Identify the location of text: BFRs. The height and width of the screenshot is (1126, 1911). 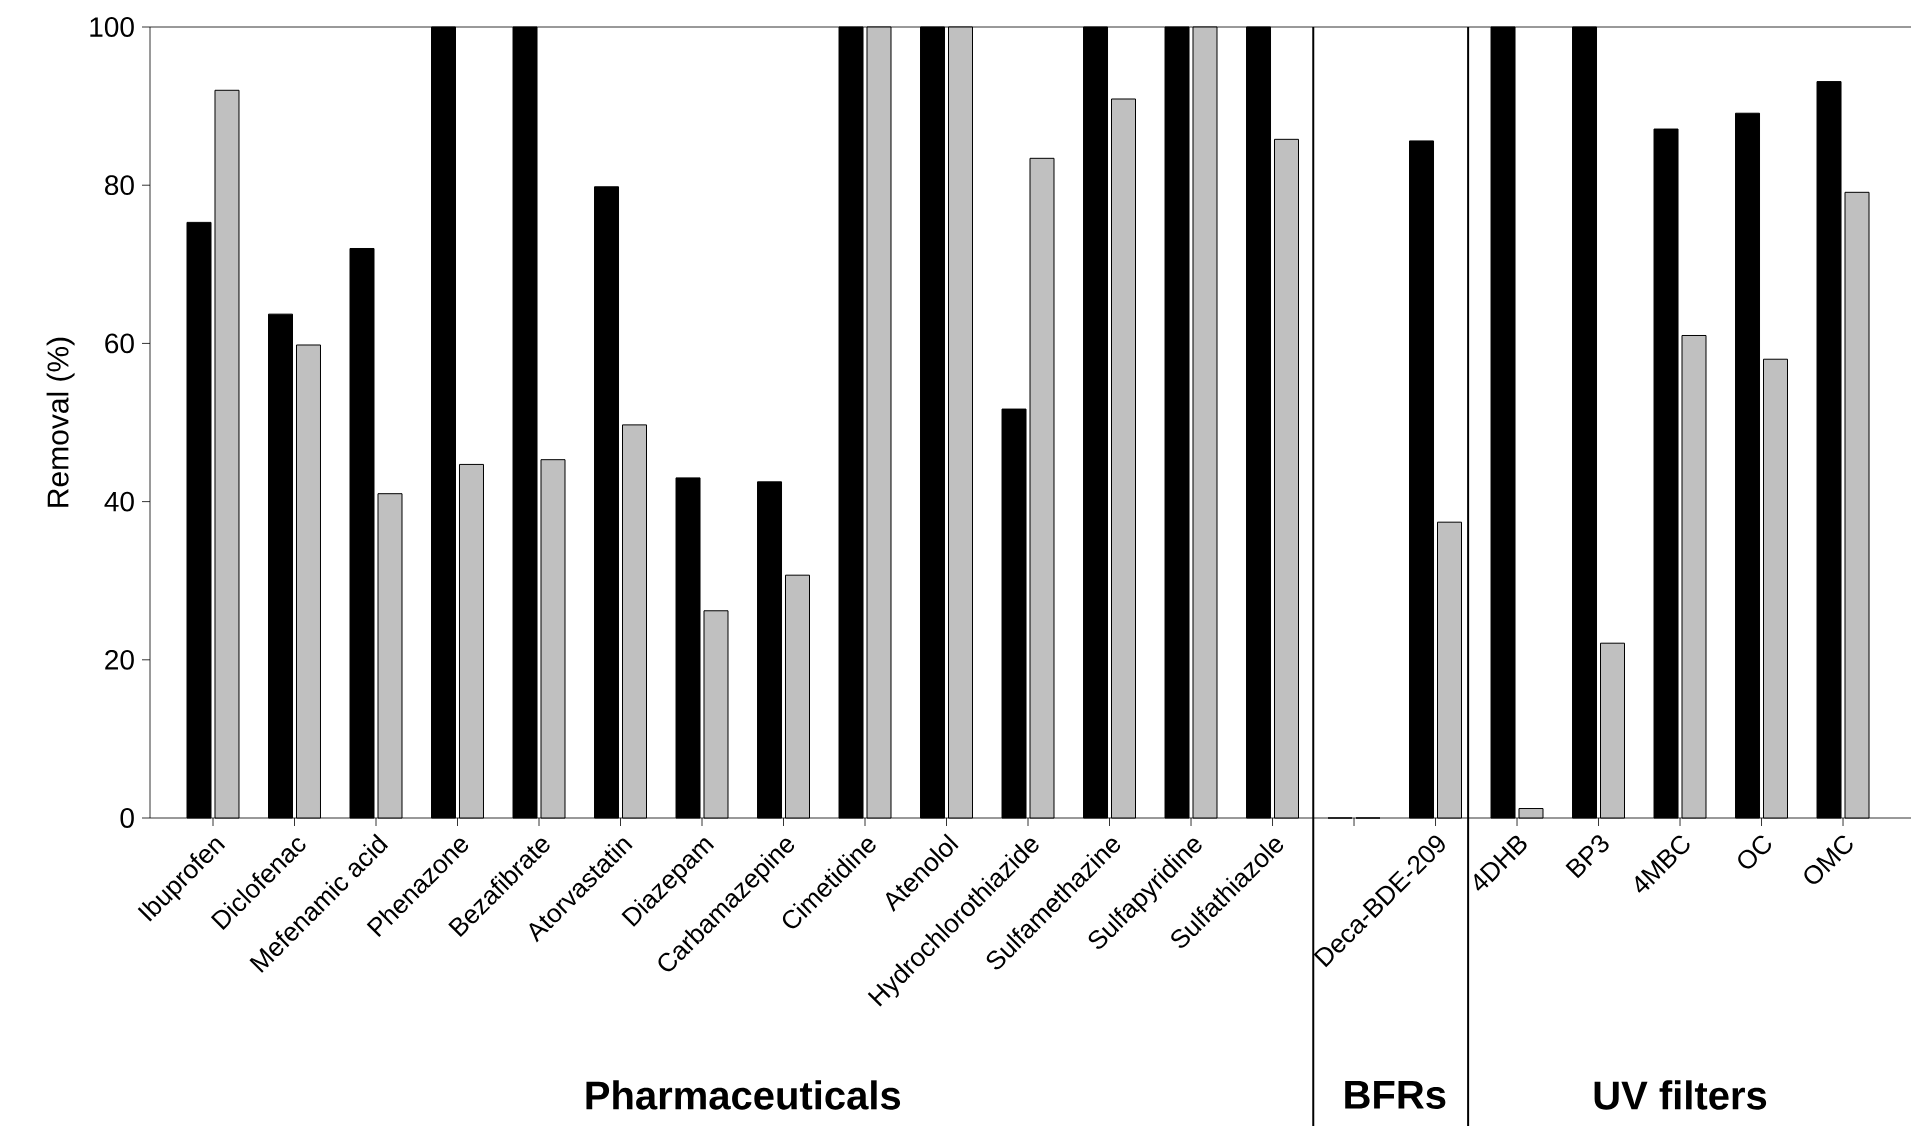
(1395, 1095).